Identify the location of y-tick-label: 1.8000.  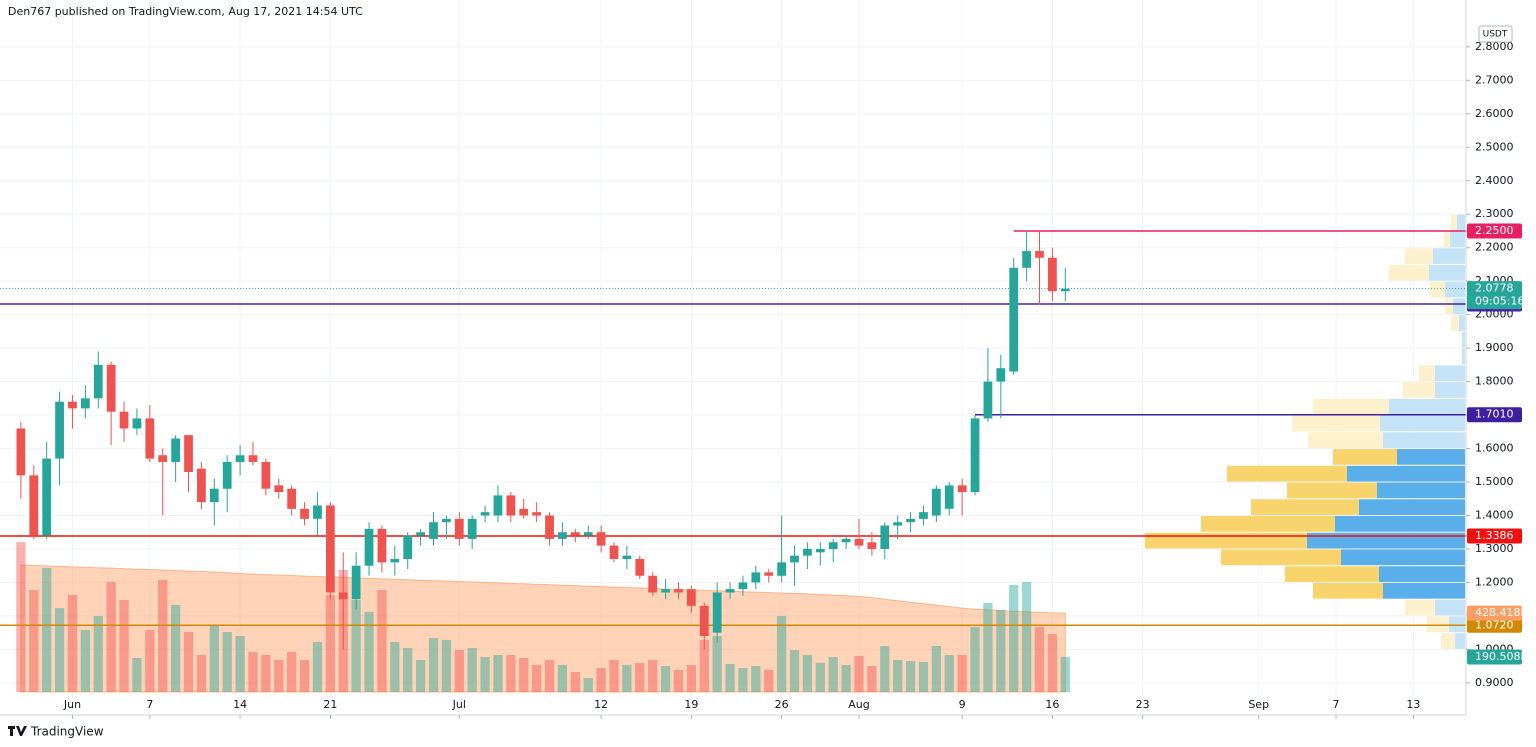
(1494, 381).